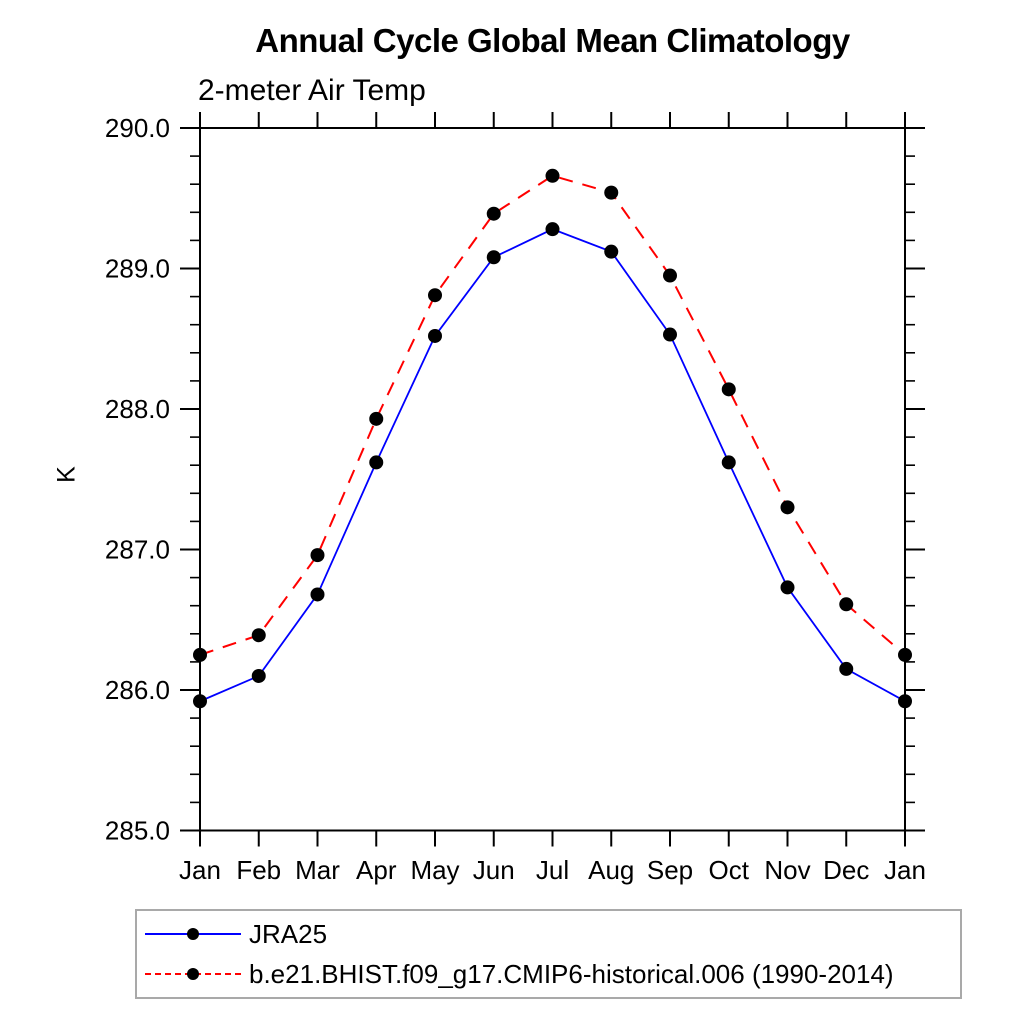 The width and height of the screenshot is (1024, 1024). Describe the element at coordinates (137, 128) in the screenshot. I see `y-tick-label: 290.0` at that location.